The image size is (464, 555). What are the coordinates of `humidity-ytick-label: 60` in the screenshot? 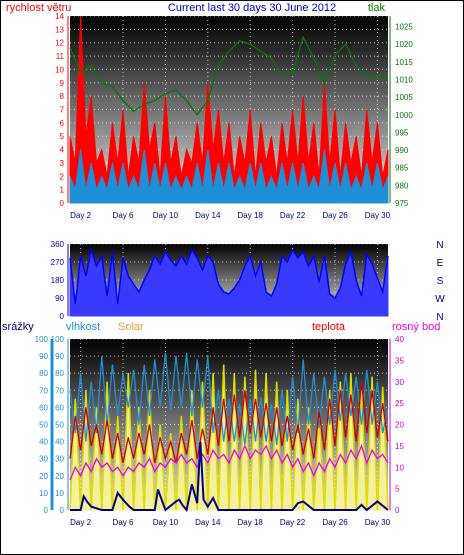 It's located at (59, 407).